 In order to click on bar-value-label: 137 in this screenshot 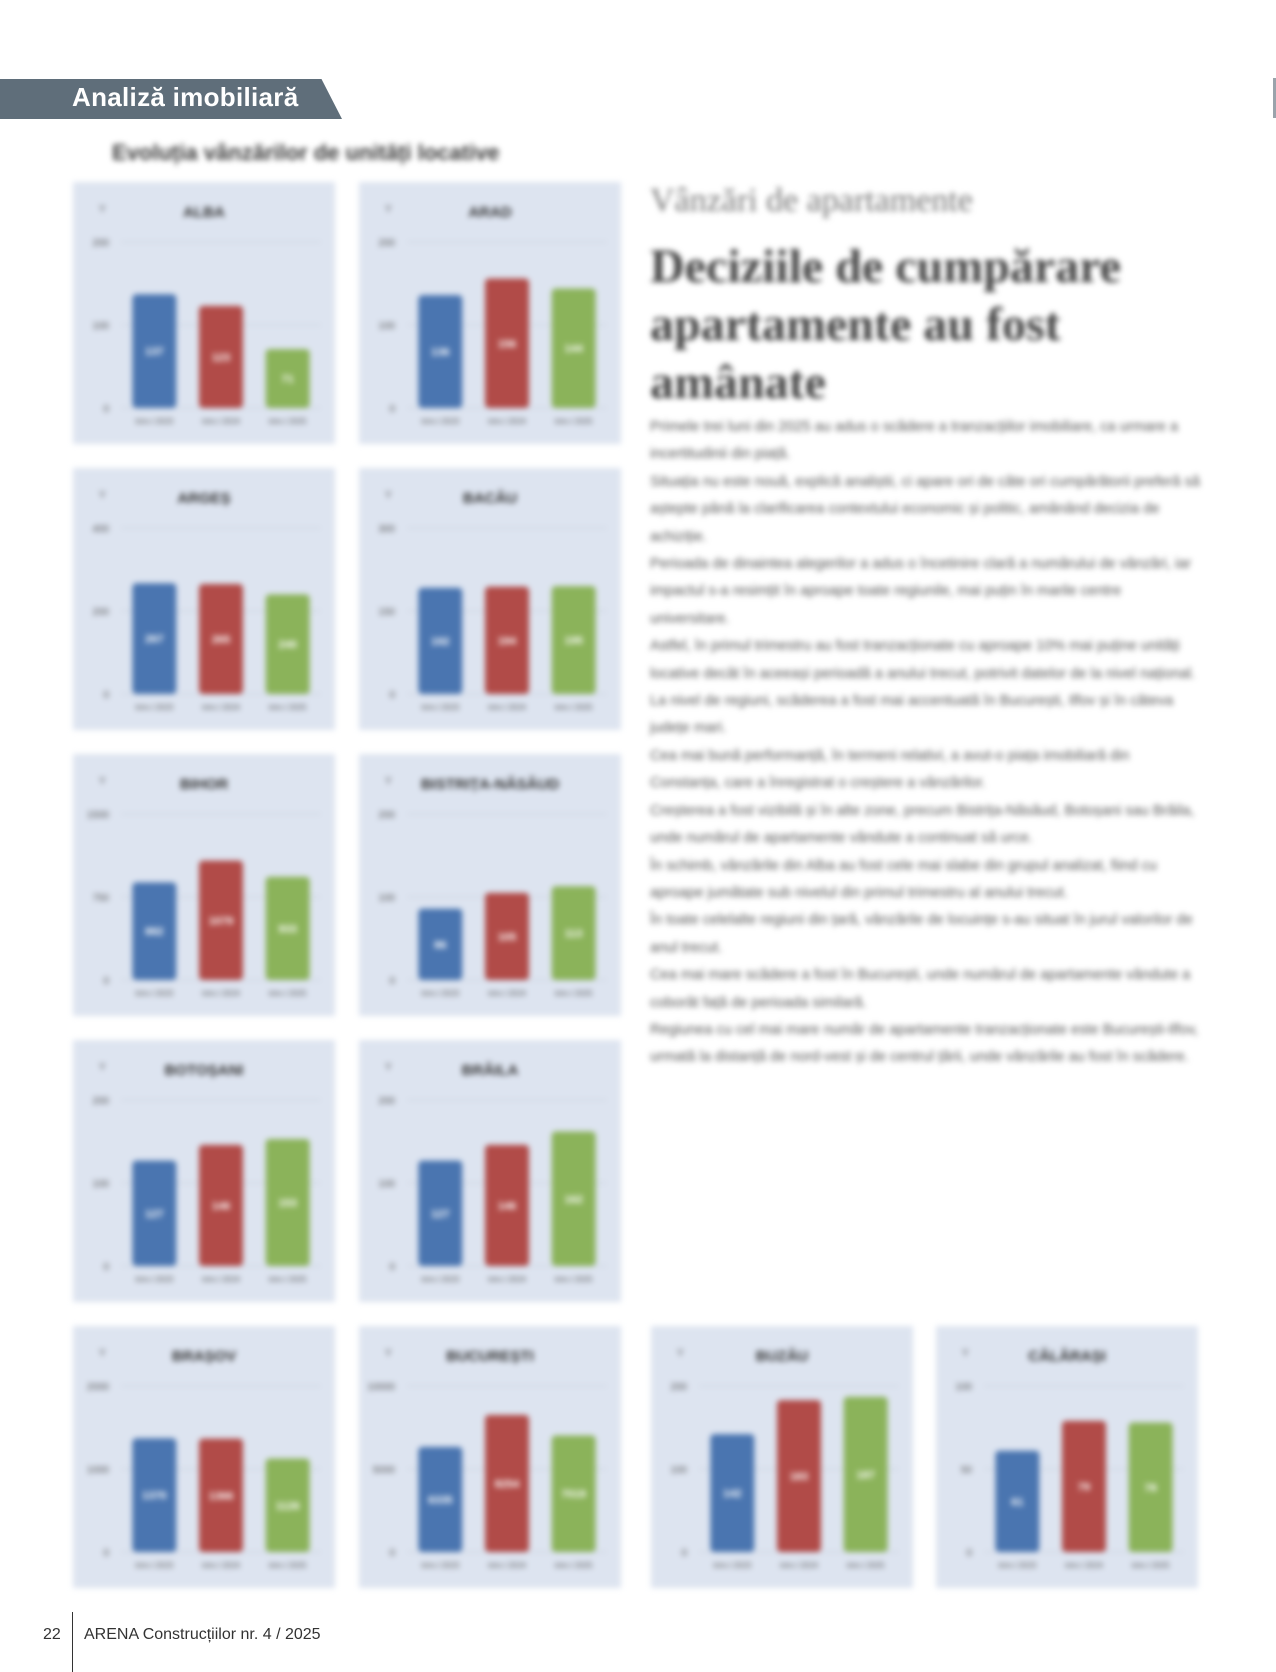, I will do `click(154, 352)`.